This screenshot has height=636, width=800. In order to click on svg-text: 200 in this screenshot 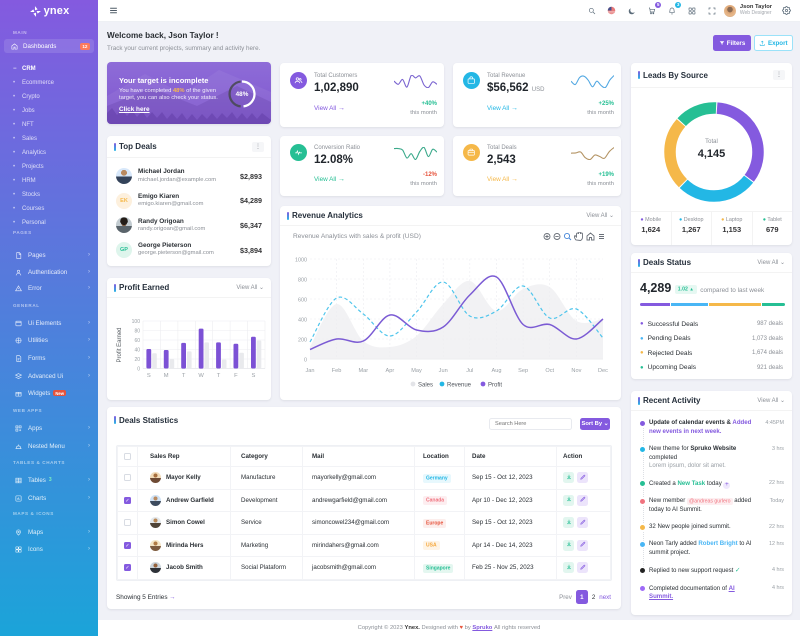, I will do `click(302, 341)`.